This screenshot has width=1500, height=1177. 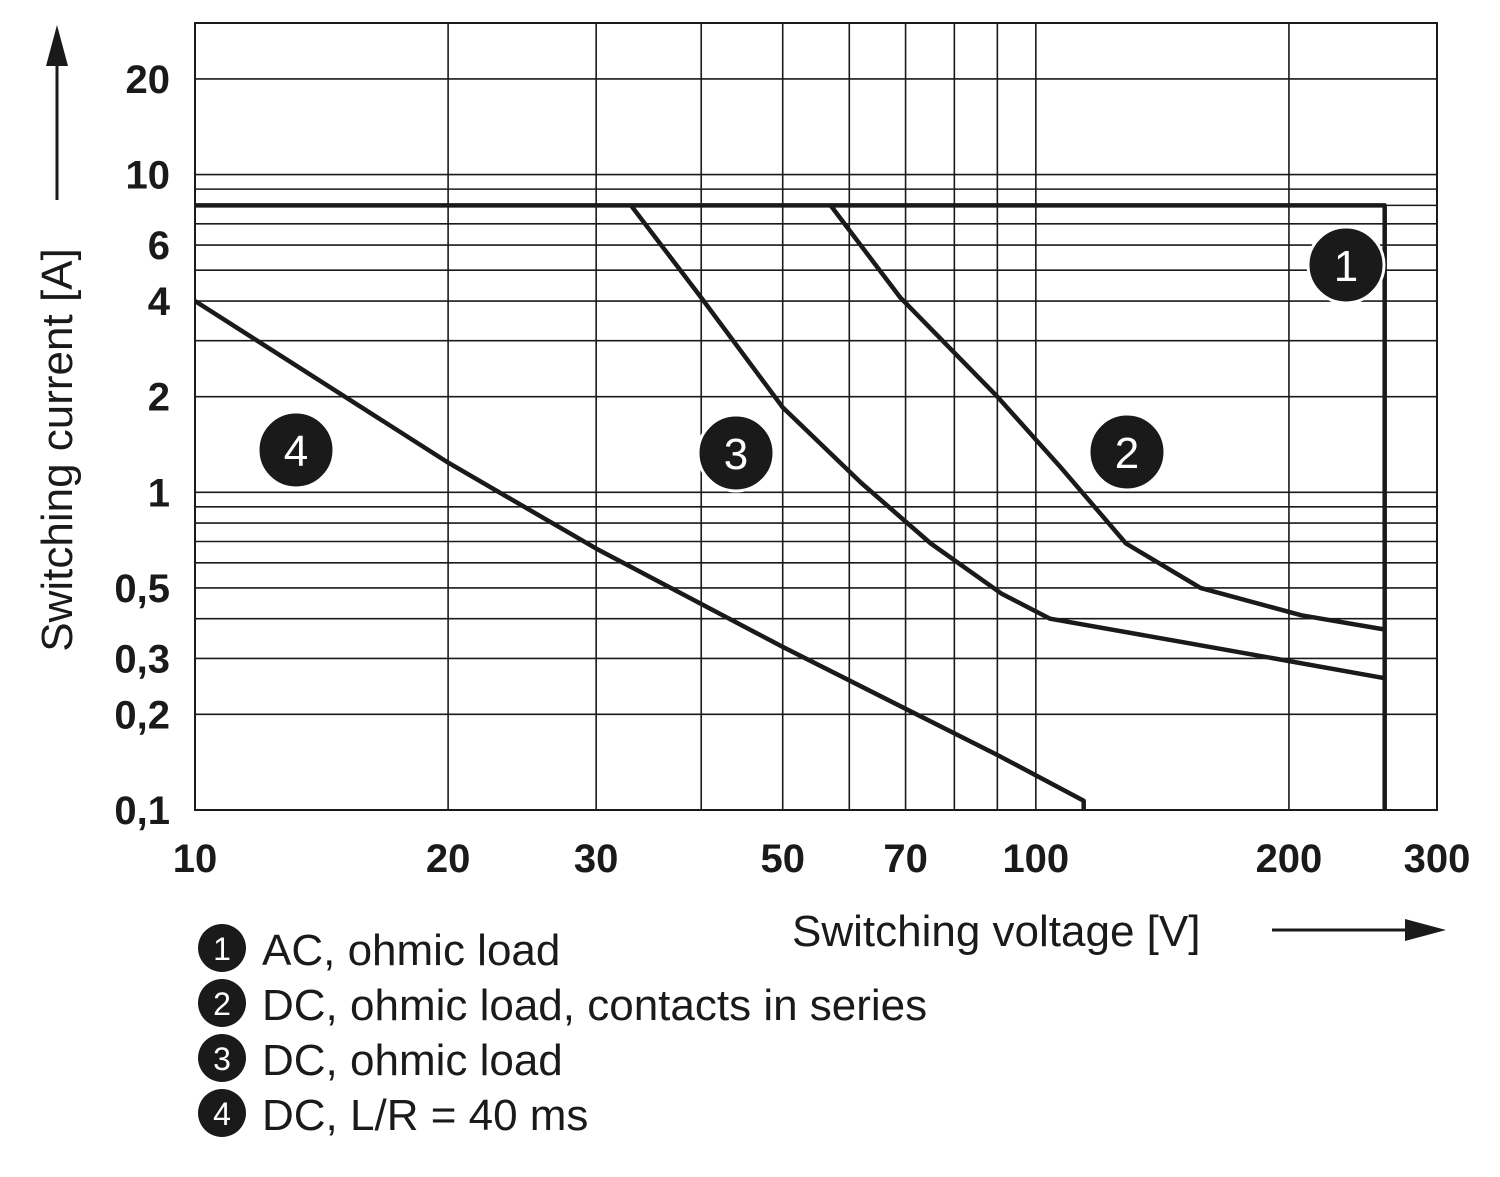 I want to click on legend-marker-label: 1, so click(x=222, y=949).